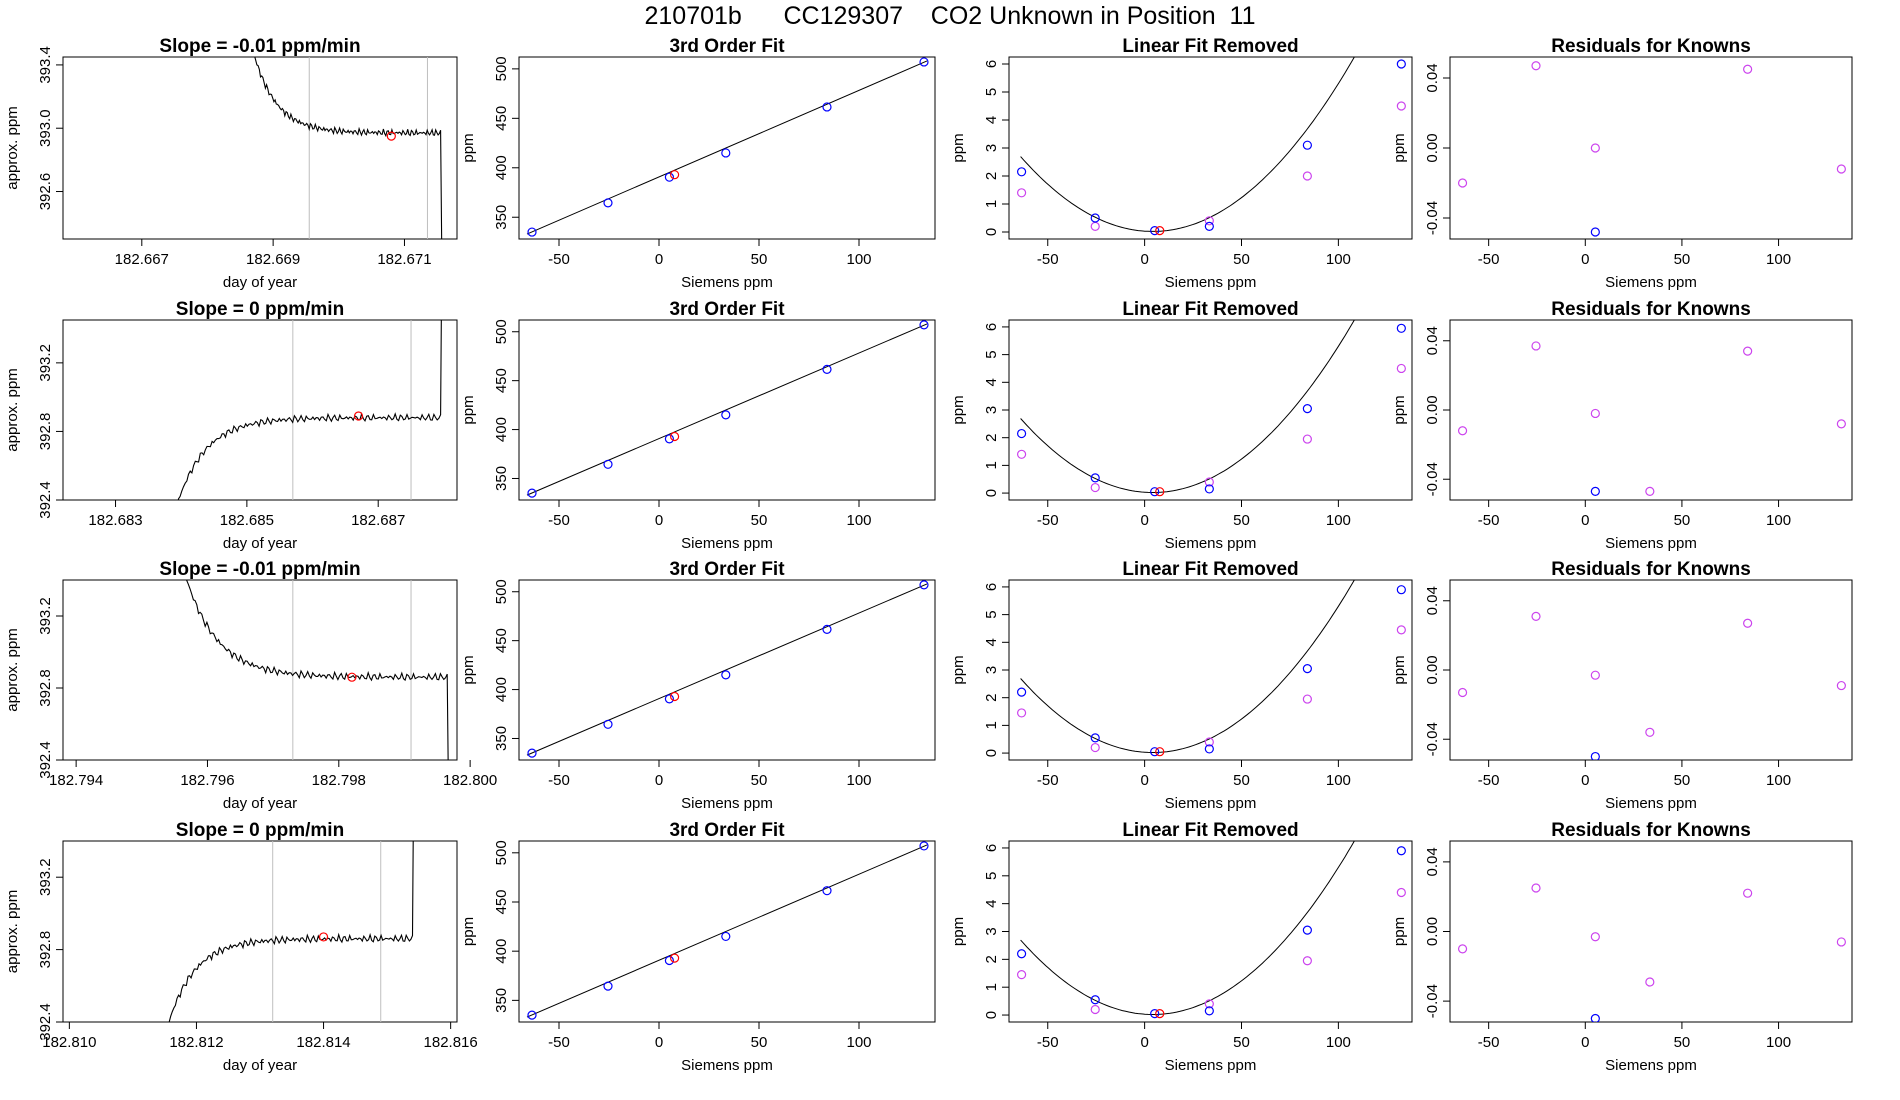 Image resolution: width=1900 pixels, height=1100 pixels. I want to click on known-residual-point, so click(1595, 755).